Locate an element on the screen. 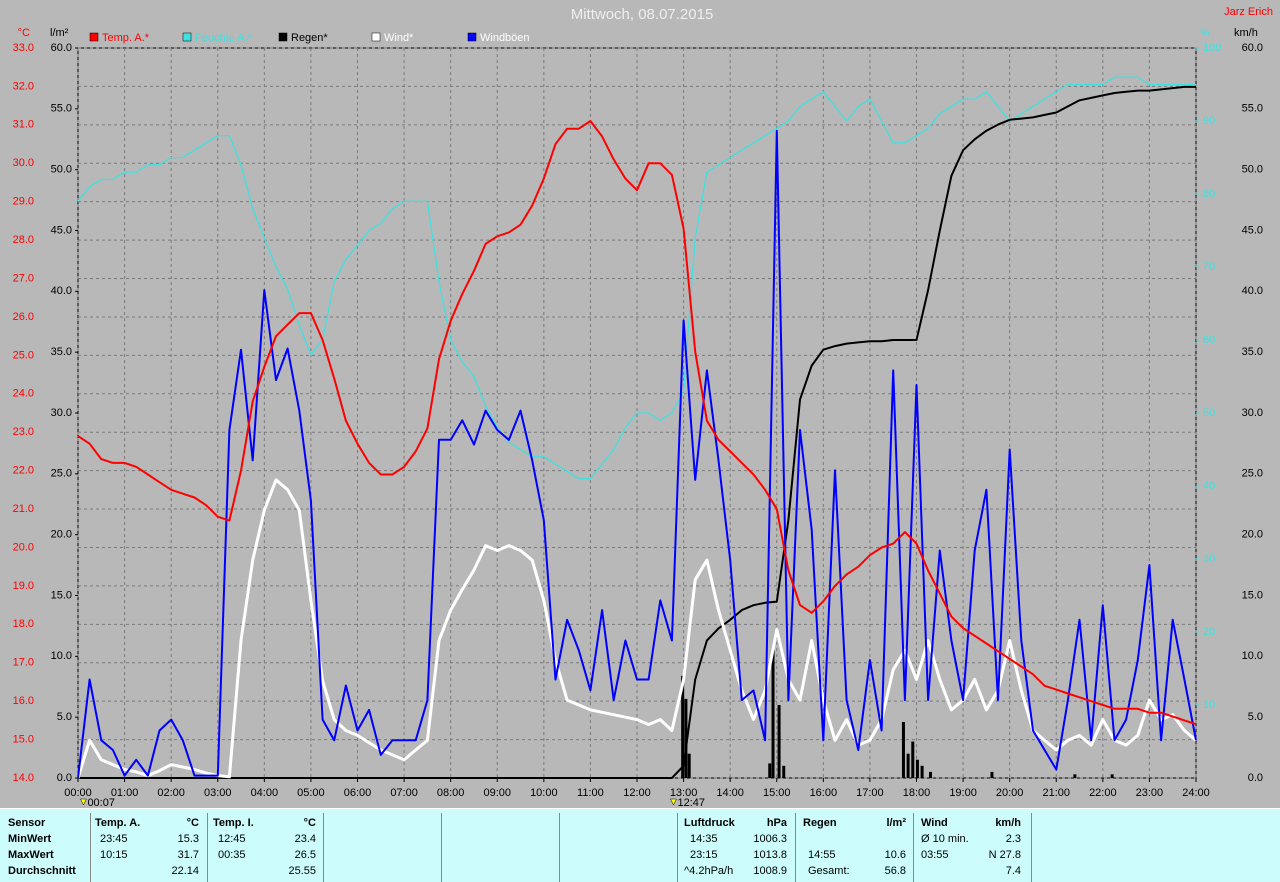  y2-tick-label: 25.0 is located at coordinates (61, 474).